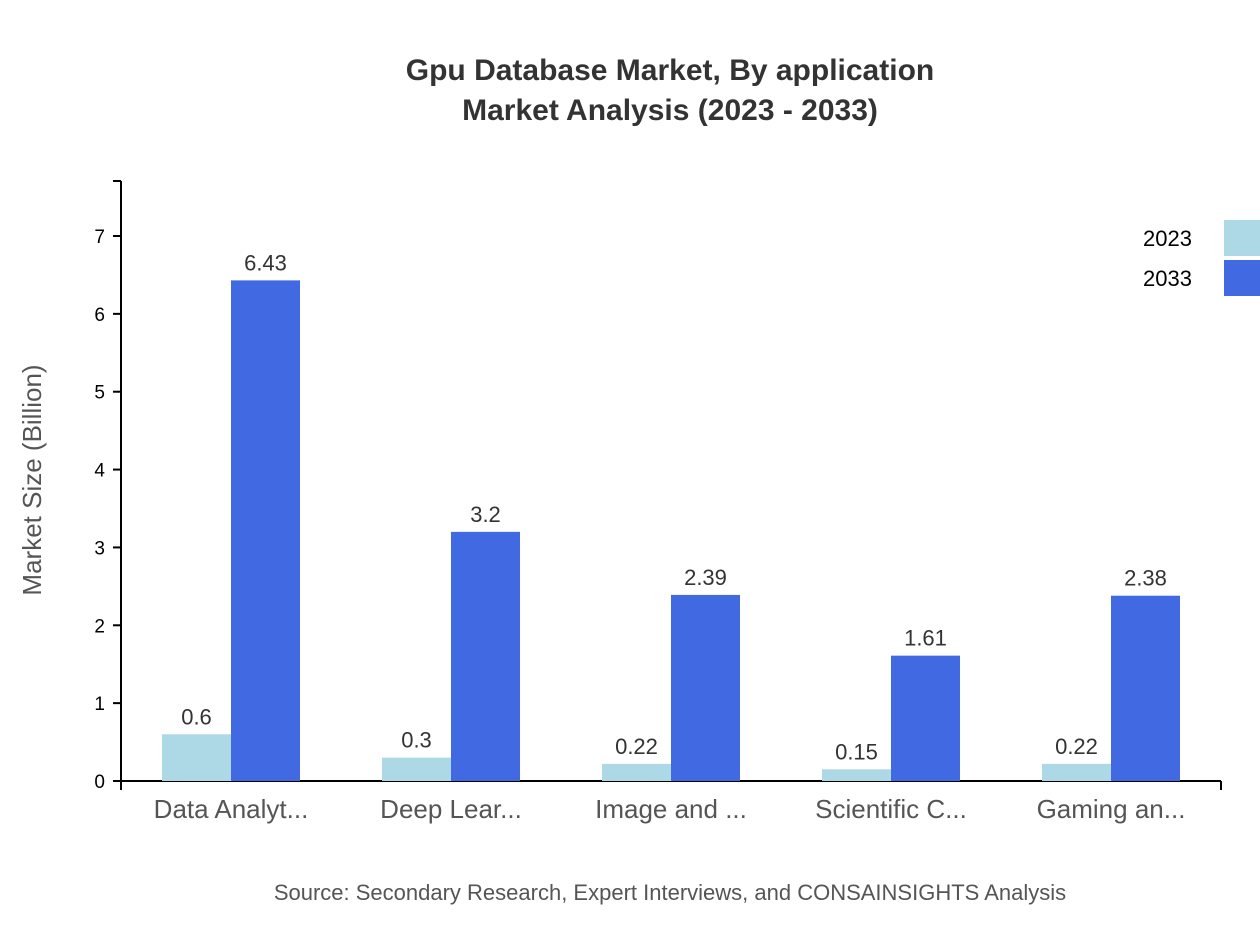  I want to click on chart-subtitle: Market Analysis (2023 - 2033), so click(670, 110).